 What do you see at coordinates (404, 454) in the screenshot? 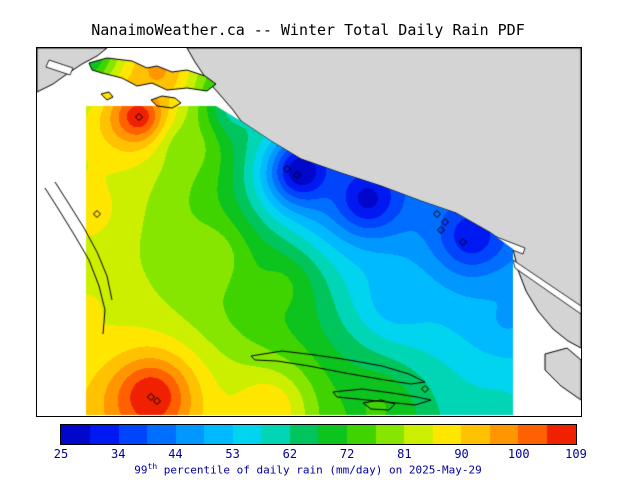
I see `colorbar-tick-label: 81` at bounding box center [404, 454].